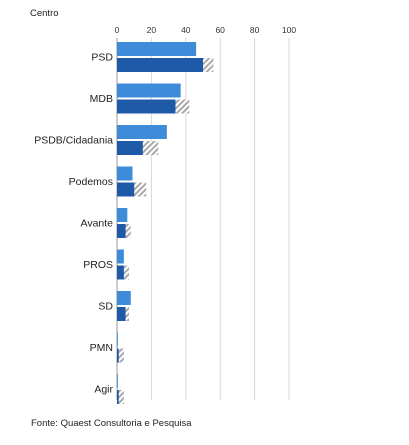  I want to click on category-label: SD, so click(105, 307).